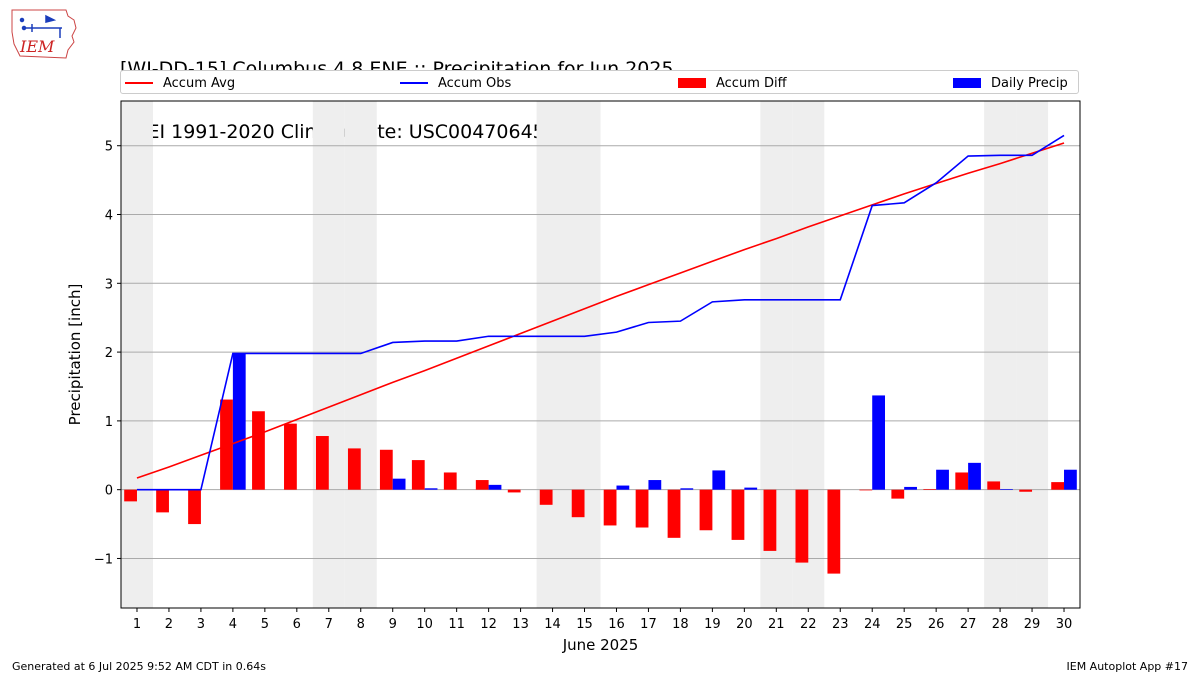 The height and width of the screenshot is (675, 1200). I want to click on x-tick-label: 16, so click(616, 624).